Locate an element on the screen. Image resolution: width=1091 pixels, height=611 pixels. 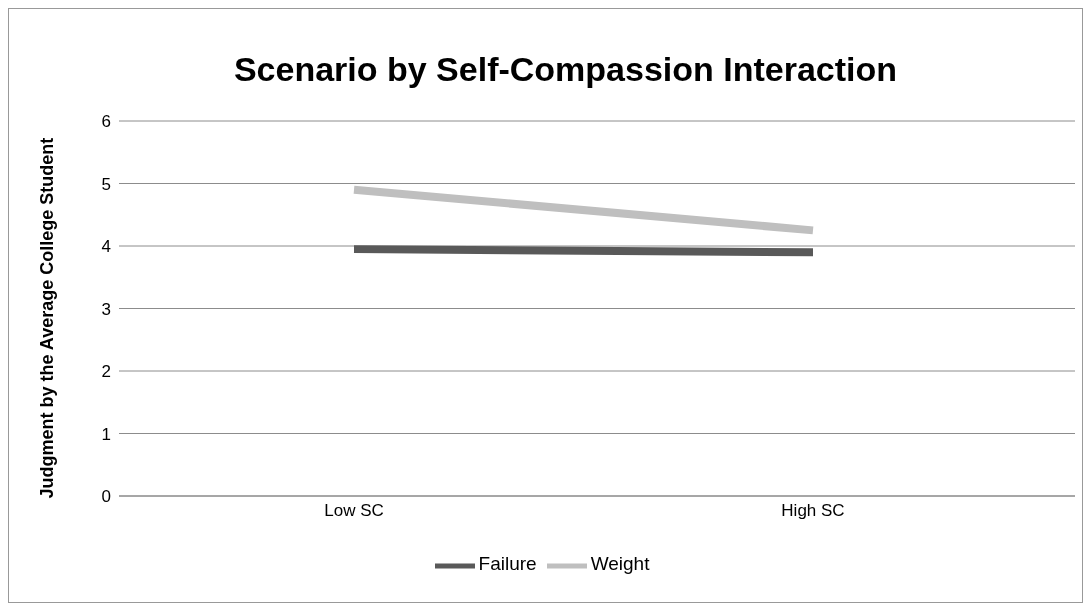
y-tick-label: 6 is located at coordinates (106, 122).